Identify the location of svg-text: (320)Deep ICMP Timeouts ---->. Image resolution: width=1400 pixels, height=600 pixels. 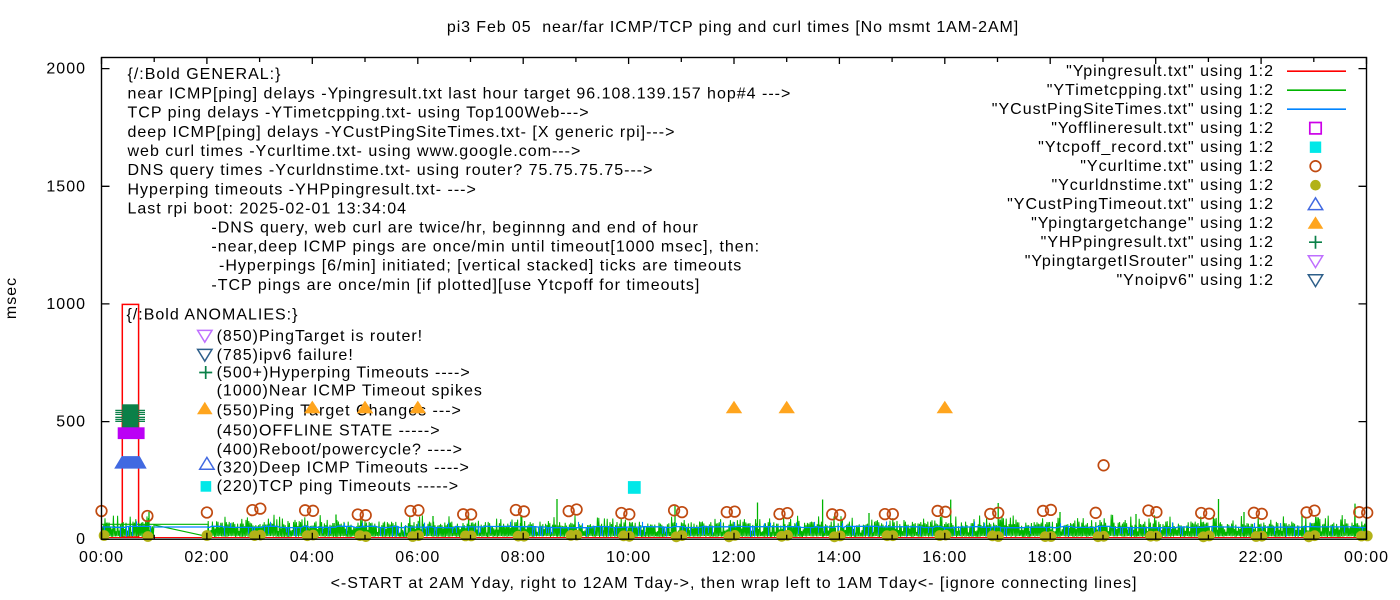
(343, 468).